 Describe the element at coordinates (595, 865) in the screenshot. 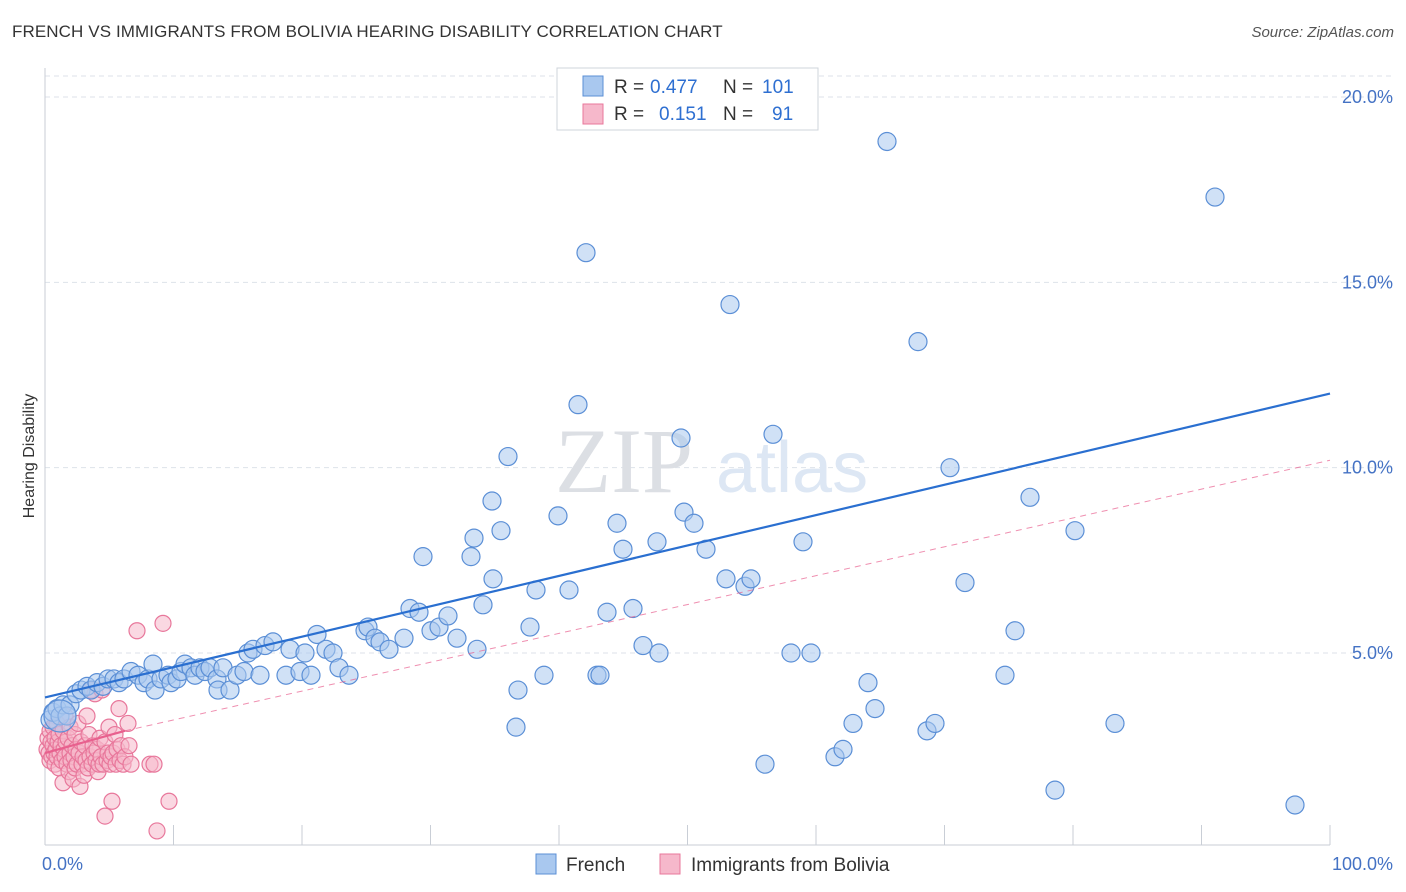

I see `bottom-legend-french: French` at that location.